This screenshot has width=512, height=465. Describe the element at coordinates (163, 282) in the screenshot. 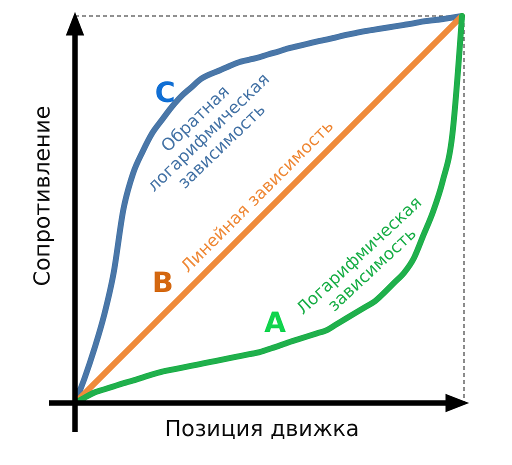

I see `annotation: B` at that location.